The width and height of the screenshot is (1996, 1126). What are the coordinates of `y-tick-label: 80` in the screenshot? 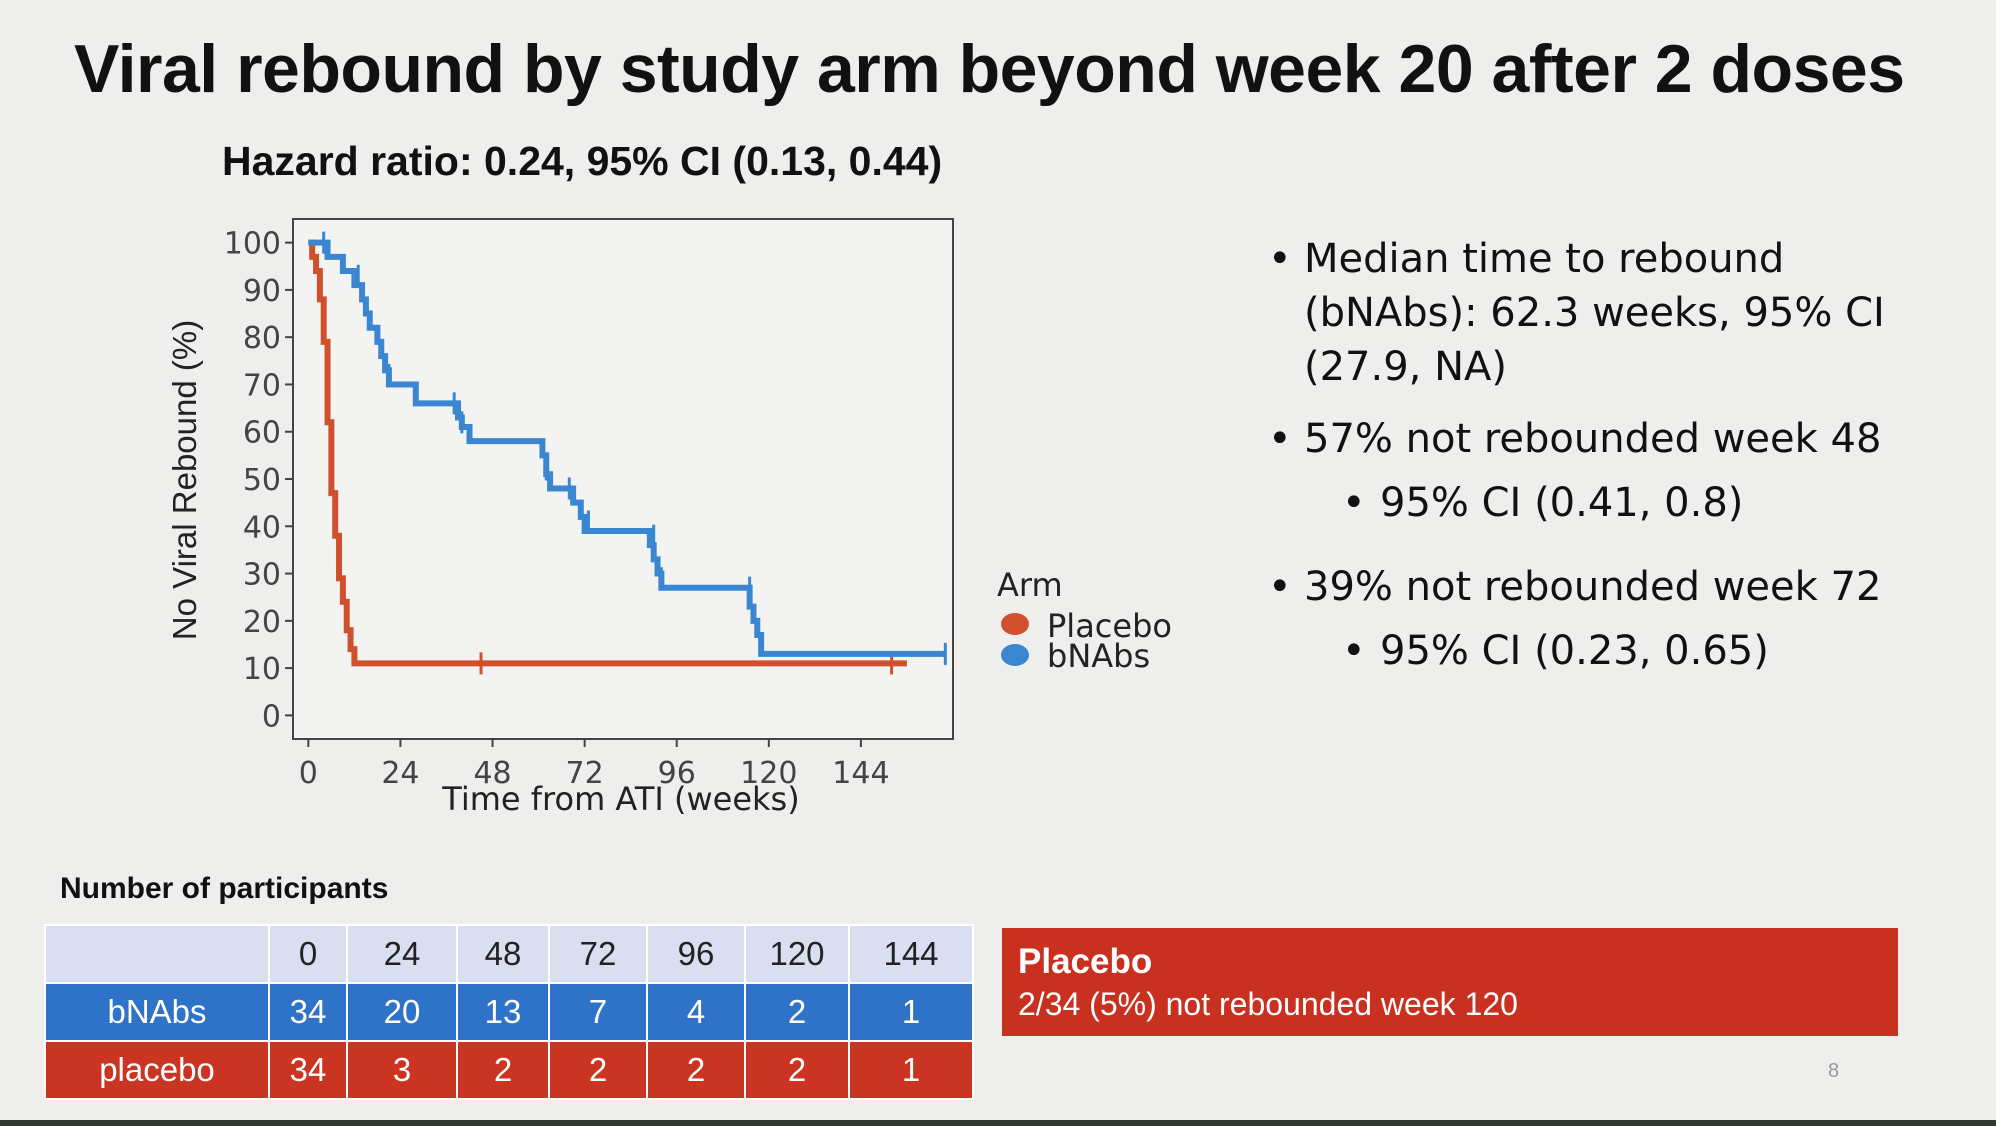 It's located at (262, 338).